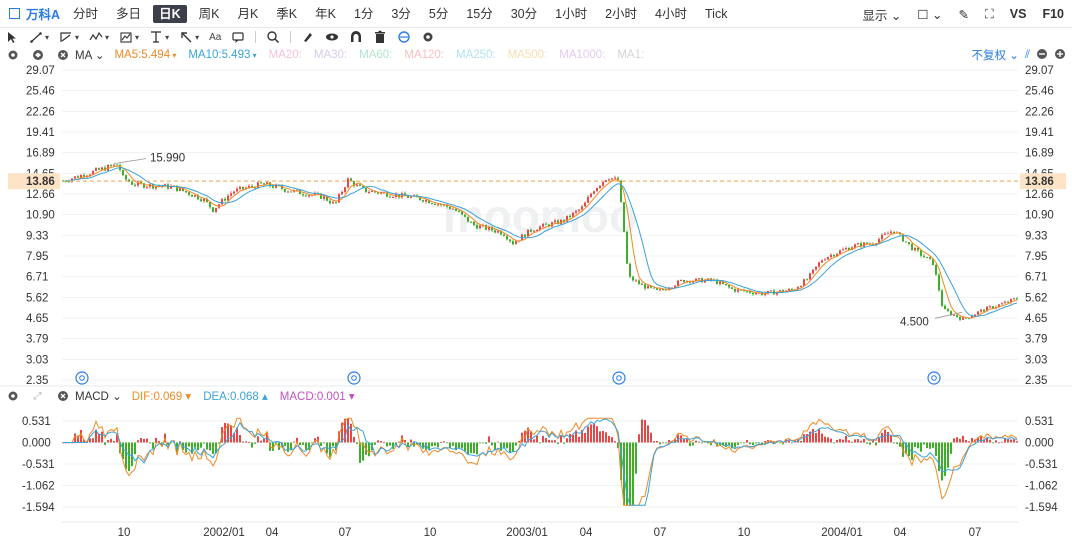  I want to click on text-icon: Aa, so click(215, 37).